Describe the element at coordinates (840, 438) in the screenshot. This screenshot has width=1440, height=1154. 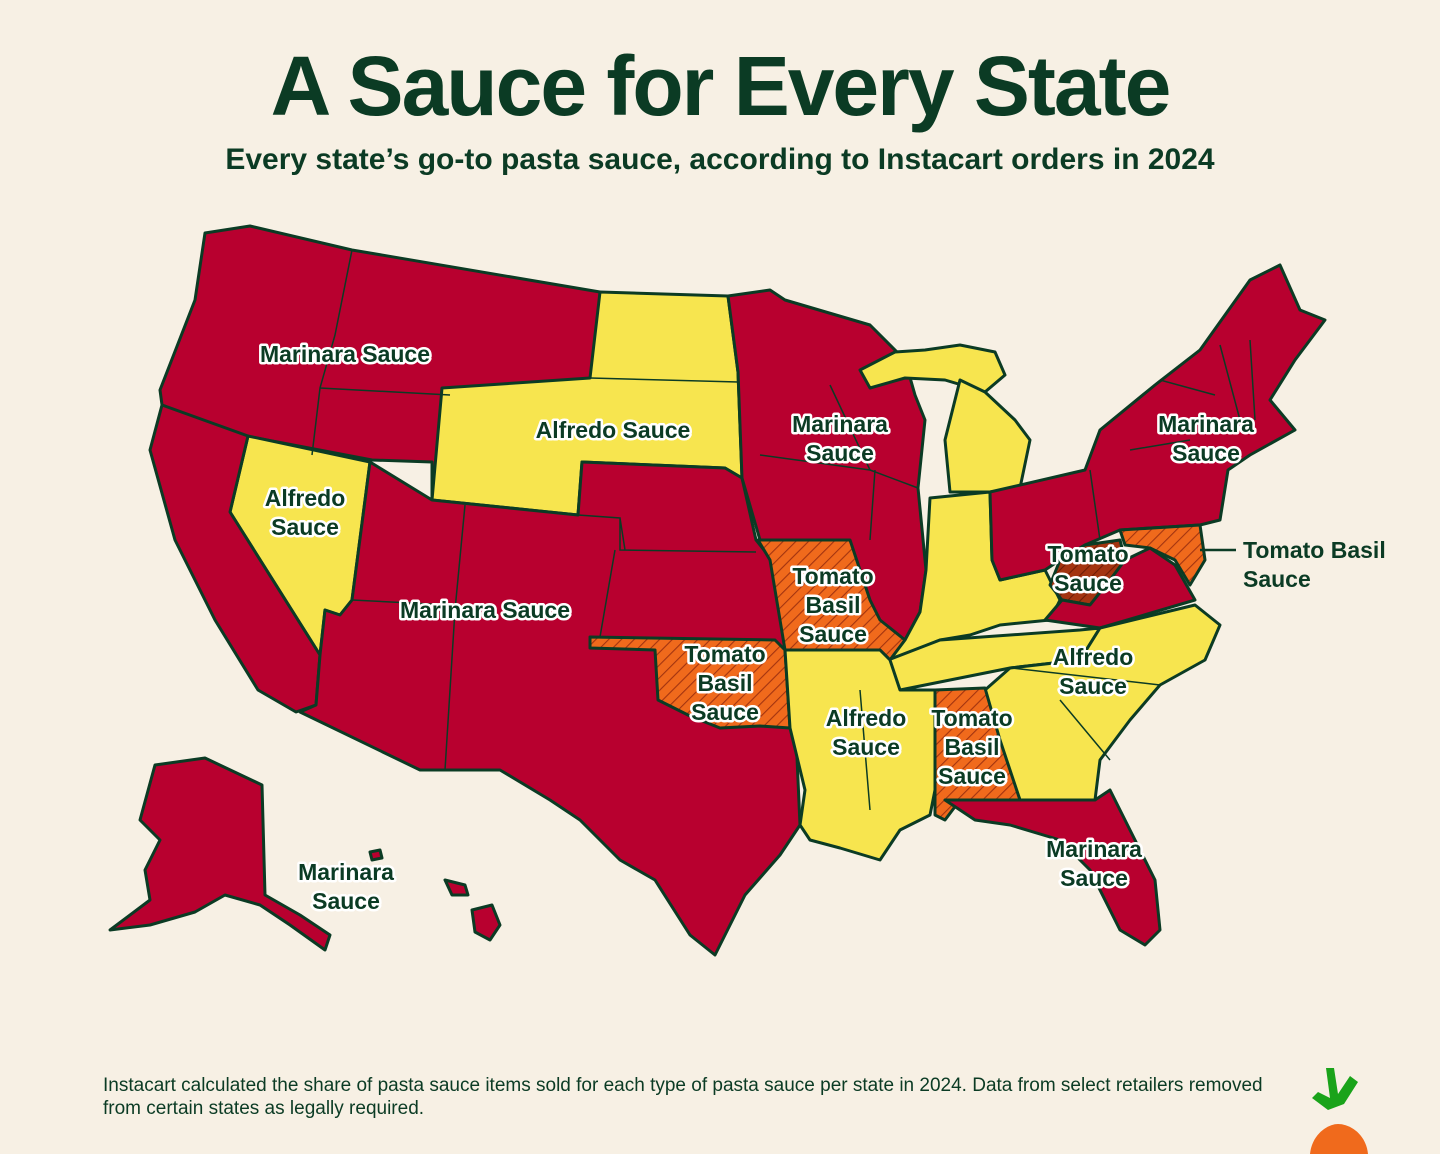
I see `region-label-upper-midwest: Marinara Sauce` at that location.